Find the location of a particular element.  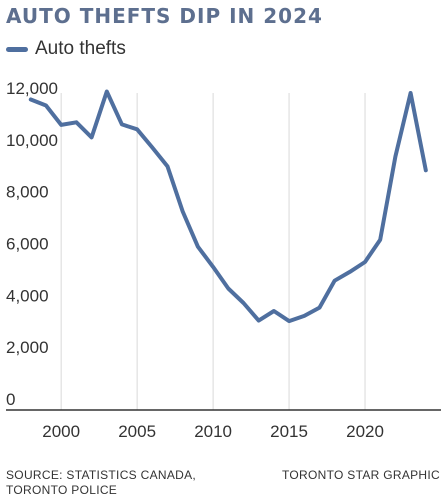

x-tick-label: 2005 is located at coordinates (137, 431).